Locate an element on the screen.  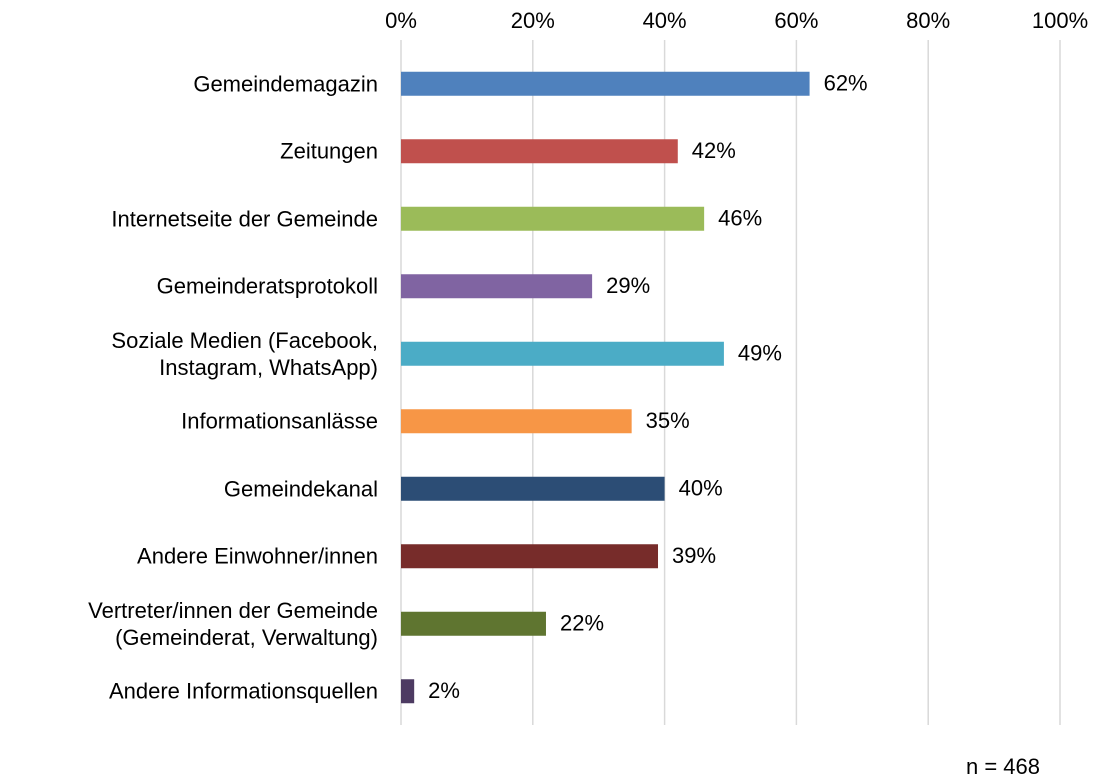
y-tick-label: Gemeinderatsprotokoll is located at coordinates (267, 286).